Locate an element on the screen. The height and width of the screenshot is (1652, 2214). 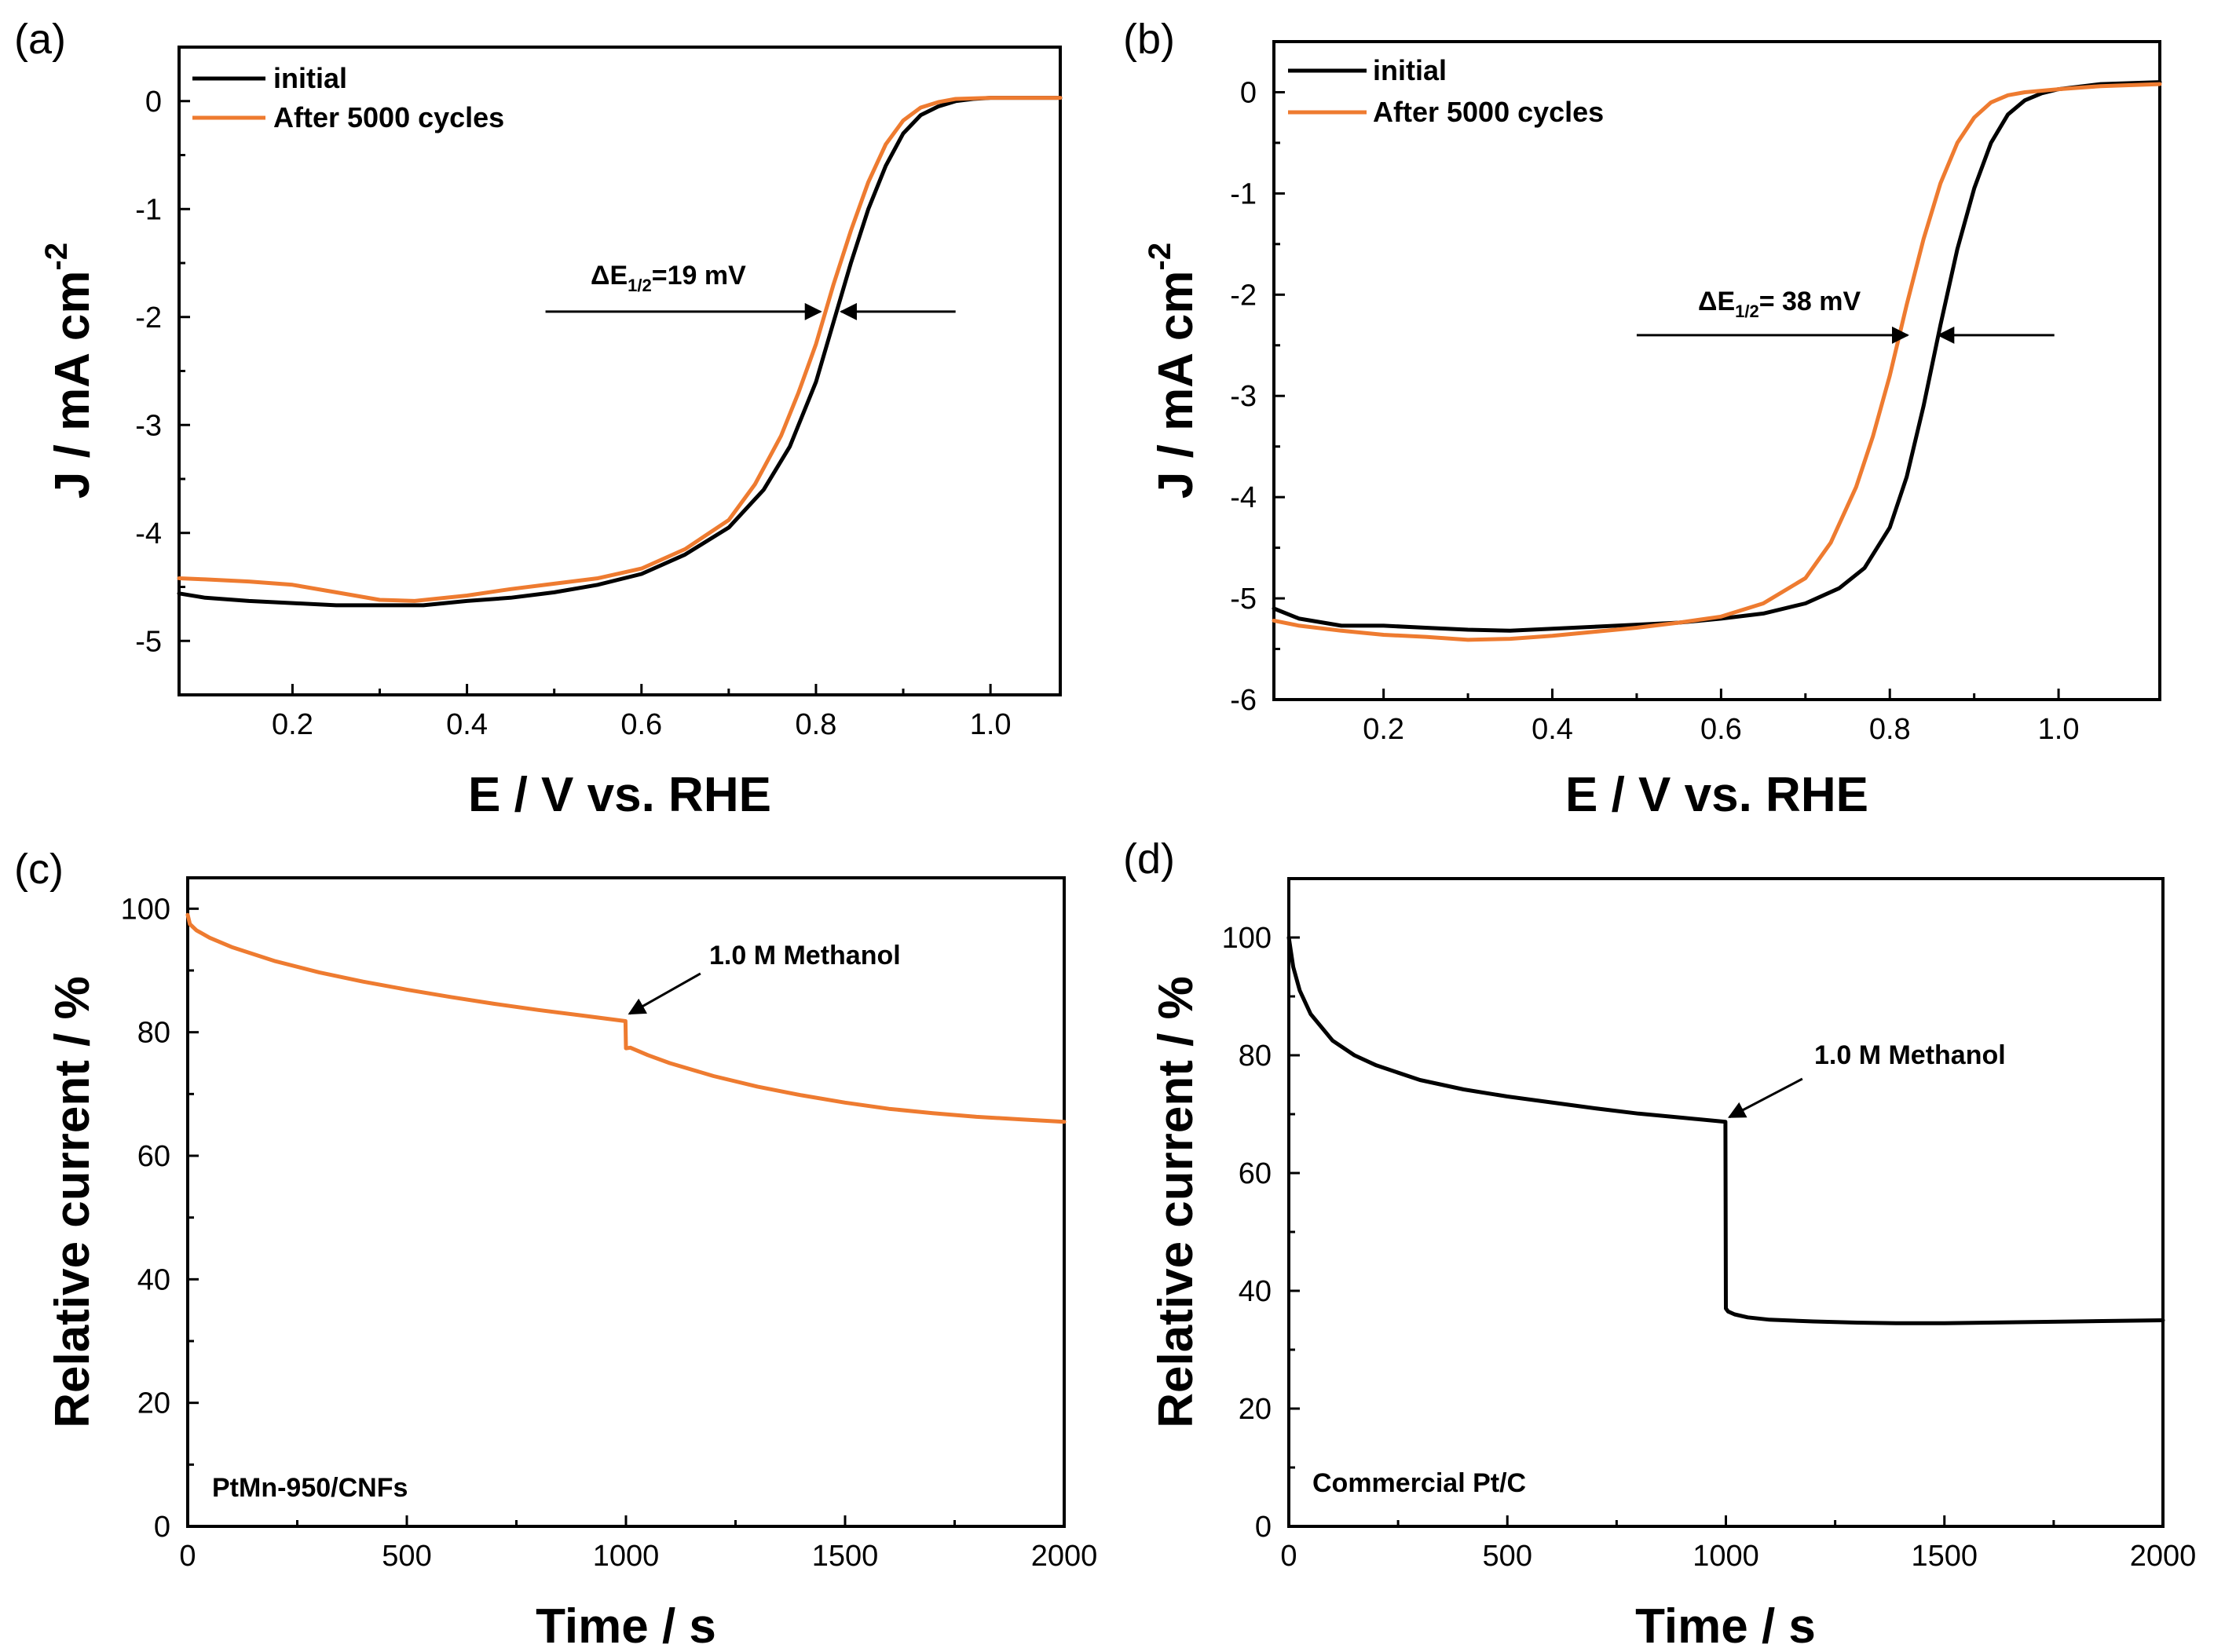
panel-c-series is located at coordinates (626, 1018).